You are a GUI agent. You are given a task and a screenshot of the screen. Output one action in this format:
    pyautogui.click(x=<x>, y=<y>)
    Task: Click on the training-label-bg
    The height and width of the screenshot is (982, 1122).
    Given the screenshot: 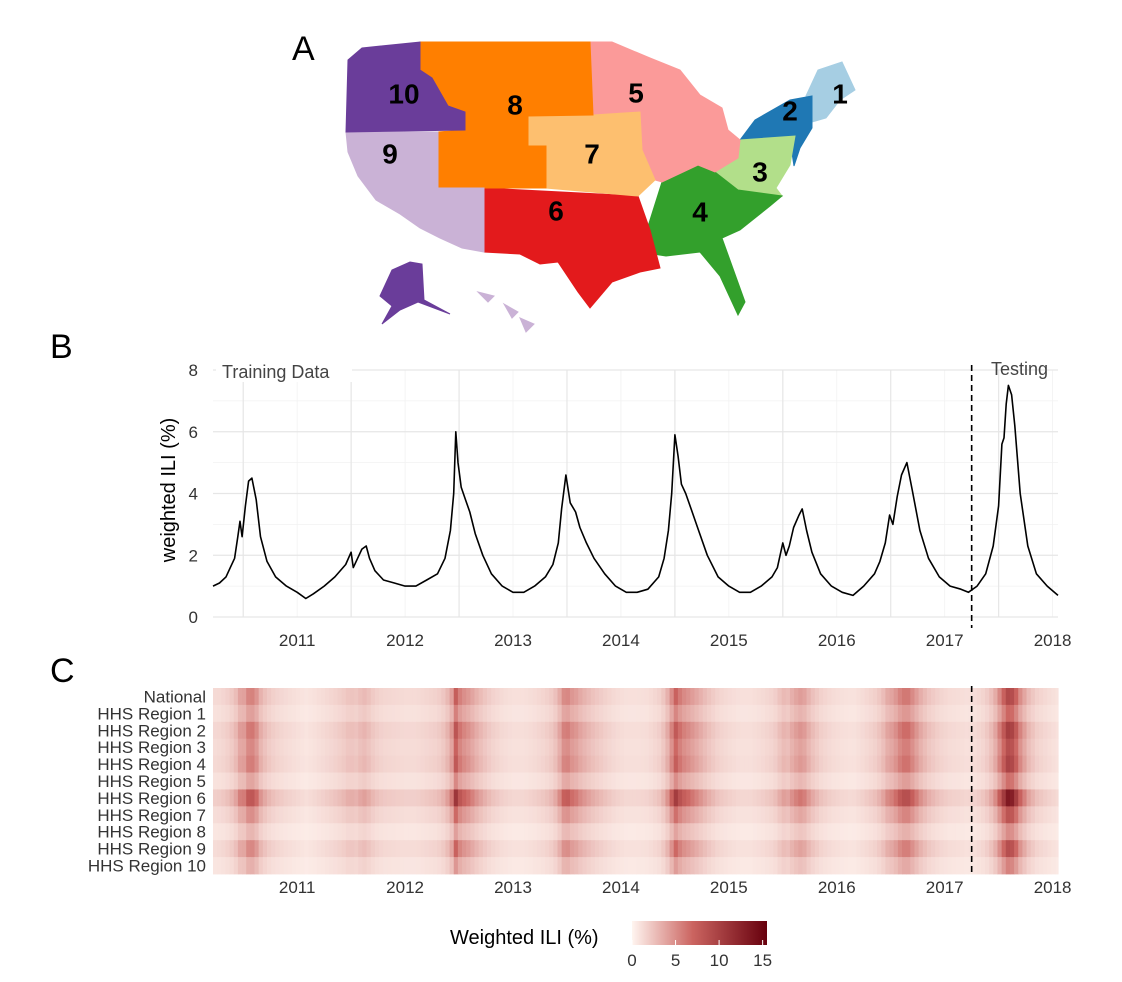 What is the action you would take?
    pyautogui.click(x=284, y=369)
    